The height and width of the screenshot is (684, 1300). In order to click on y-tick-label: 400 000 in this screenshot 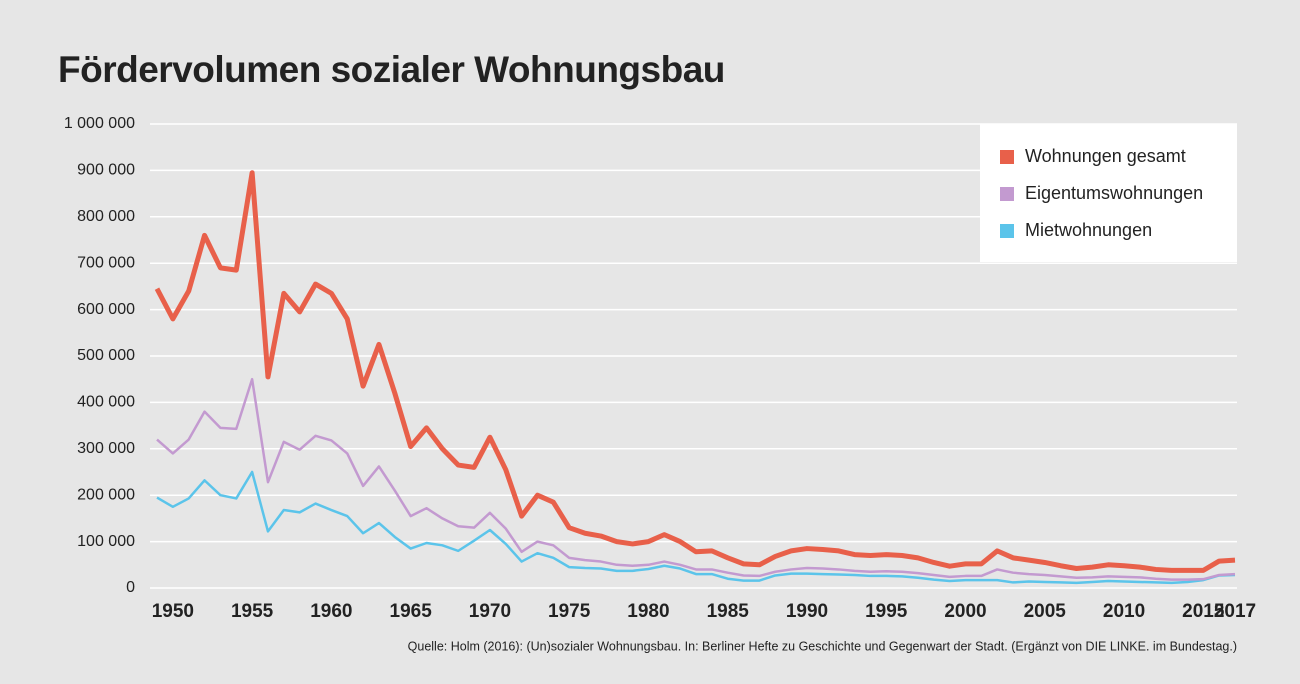, I will do `click(106, 402)`.